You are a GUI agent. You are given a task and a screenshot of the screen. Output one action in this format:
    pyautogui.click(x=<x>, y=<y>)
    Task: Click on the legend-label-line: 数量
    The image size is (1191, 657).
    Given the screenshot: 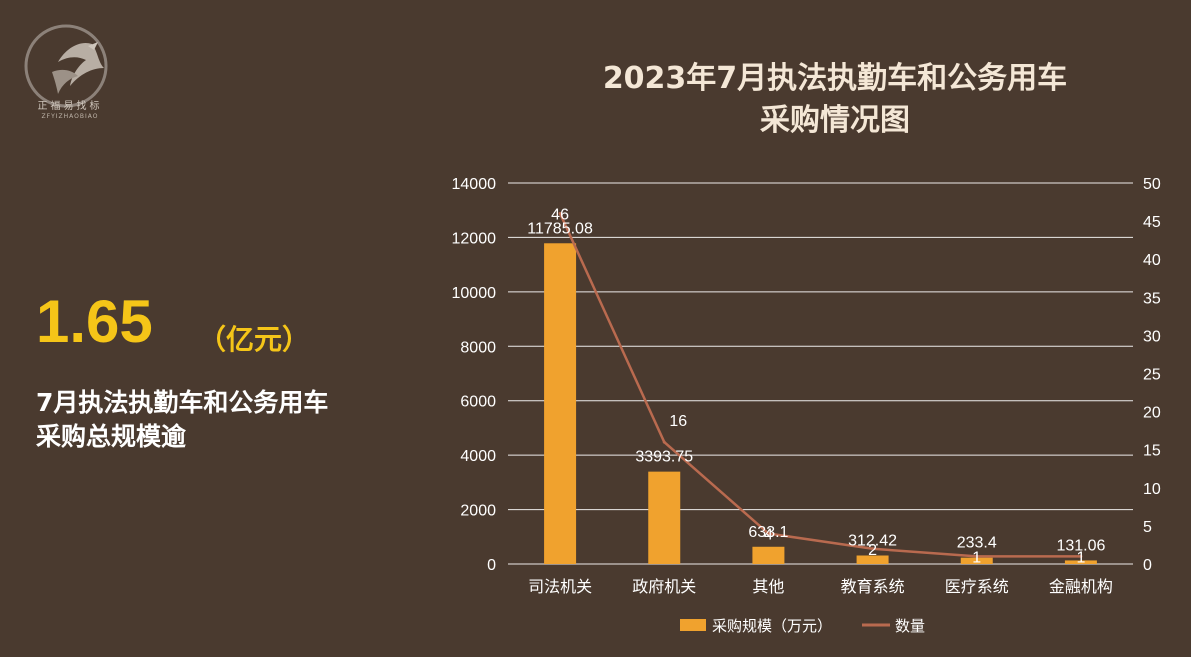 What is the action you would take?
    pyautogui.click(x=910, y=626)
    